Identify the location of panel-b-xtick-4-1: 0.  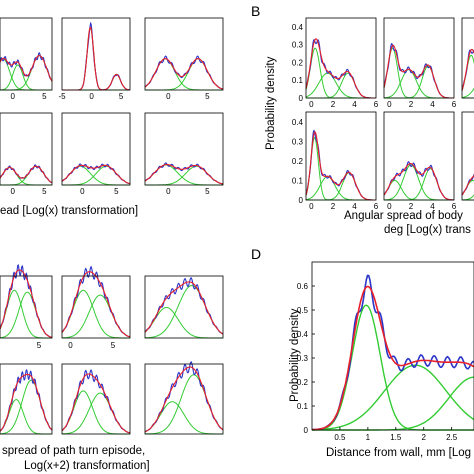
(311, 206).